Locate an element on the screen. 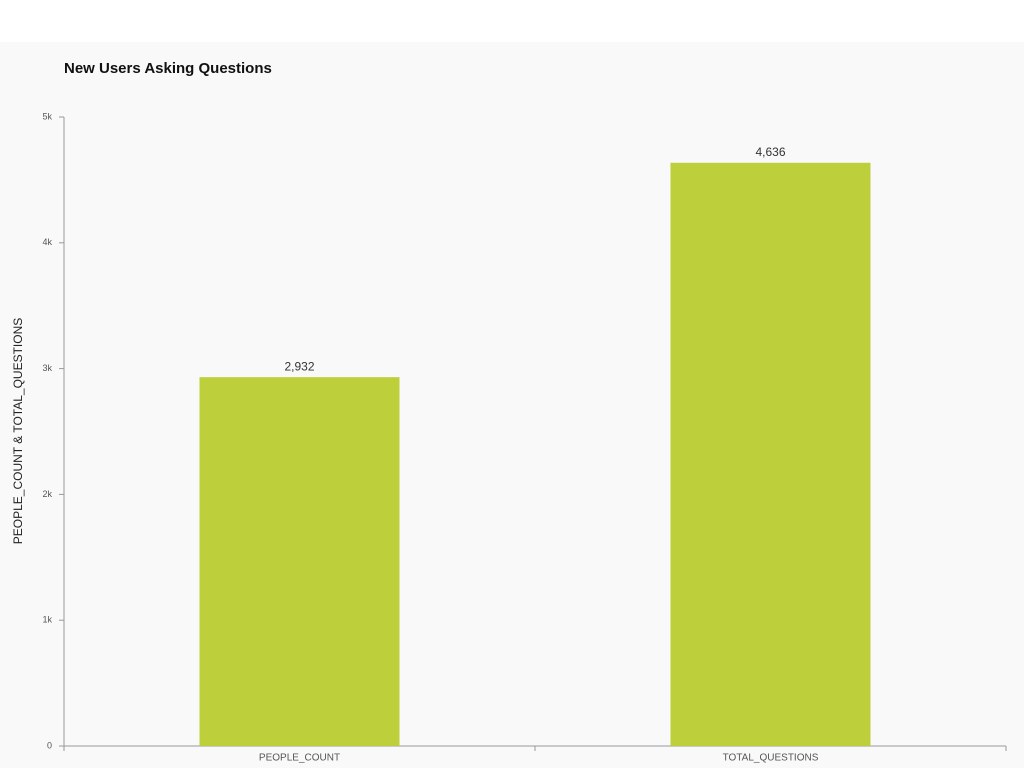 This screenshot has height=768, width=1024. x-tick-label: PEOPLE_COUNT is located at coordinates (299, 758).